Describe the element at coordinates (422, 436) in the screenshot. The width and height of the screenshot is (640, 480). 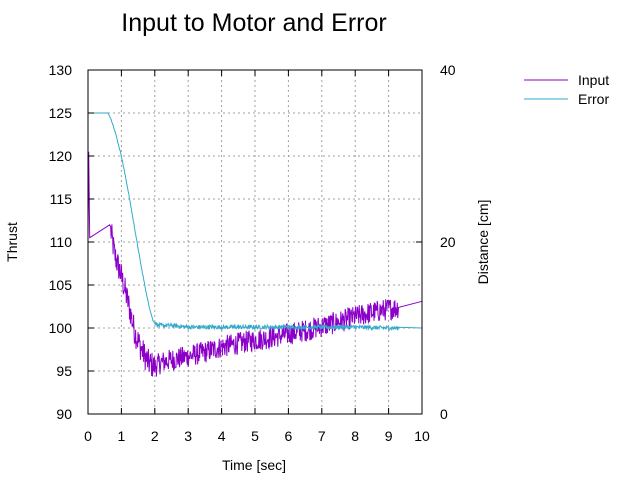
I see `x-tick-label: 10` at that location.